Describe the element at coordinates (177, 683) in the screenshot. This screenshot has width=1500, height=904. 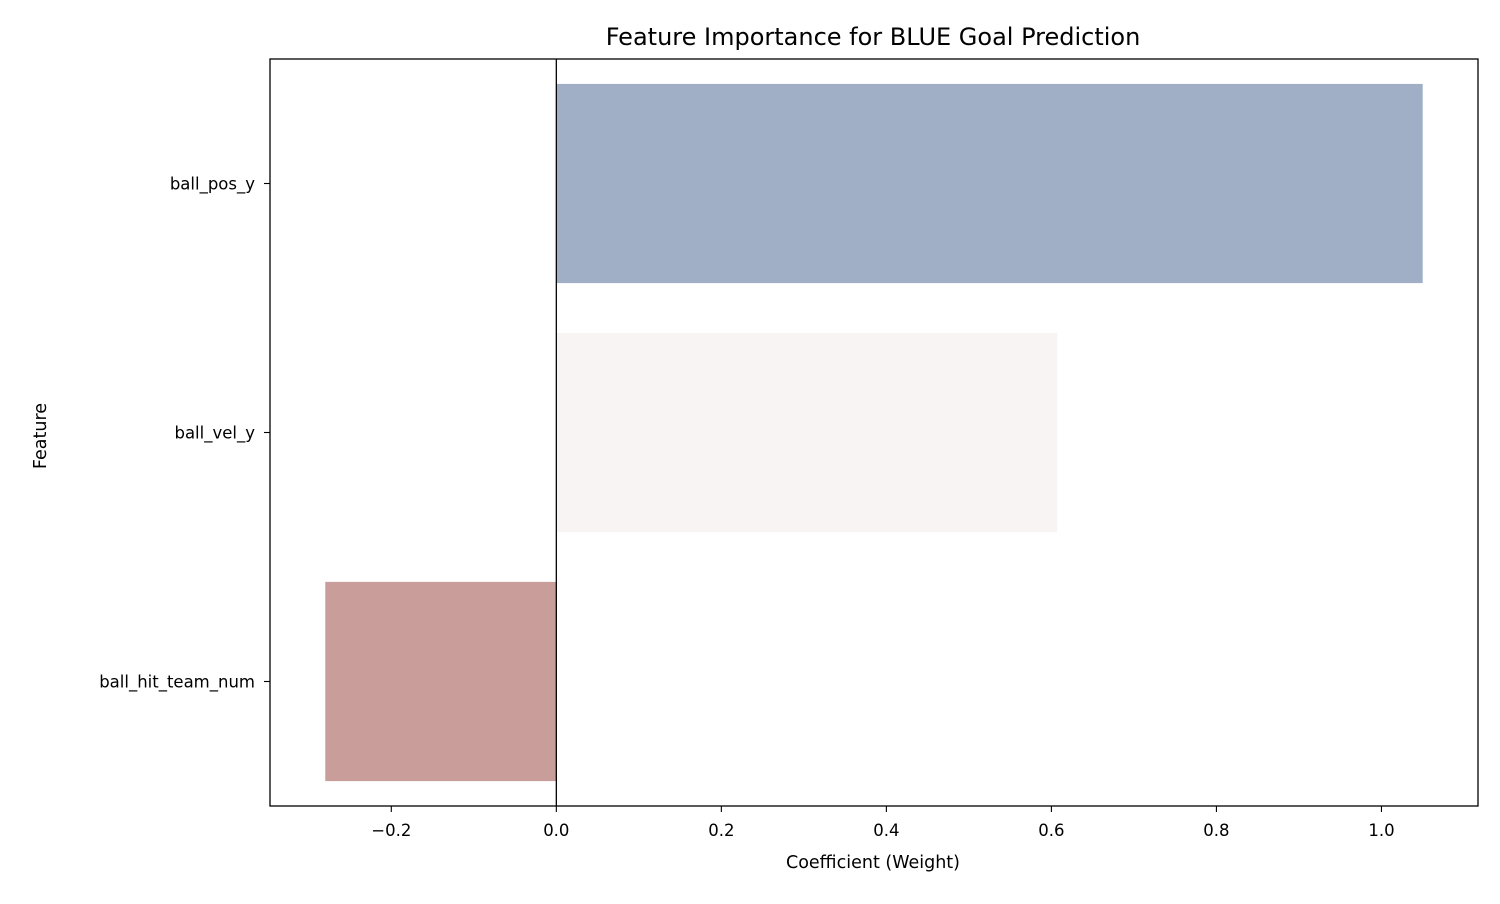
I see `y-tick-label: ball_hit_team_num` at that location.